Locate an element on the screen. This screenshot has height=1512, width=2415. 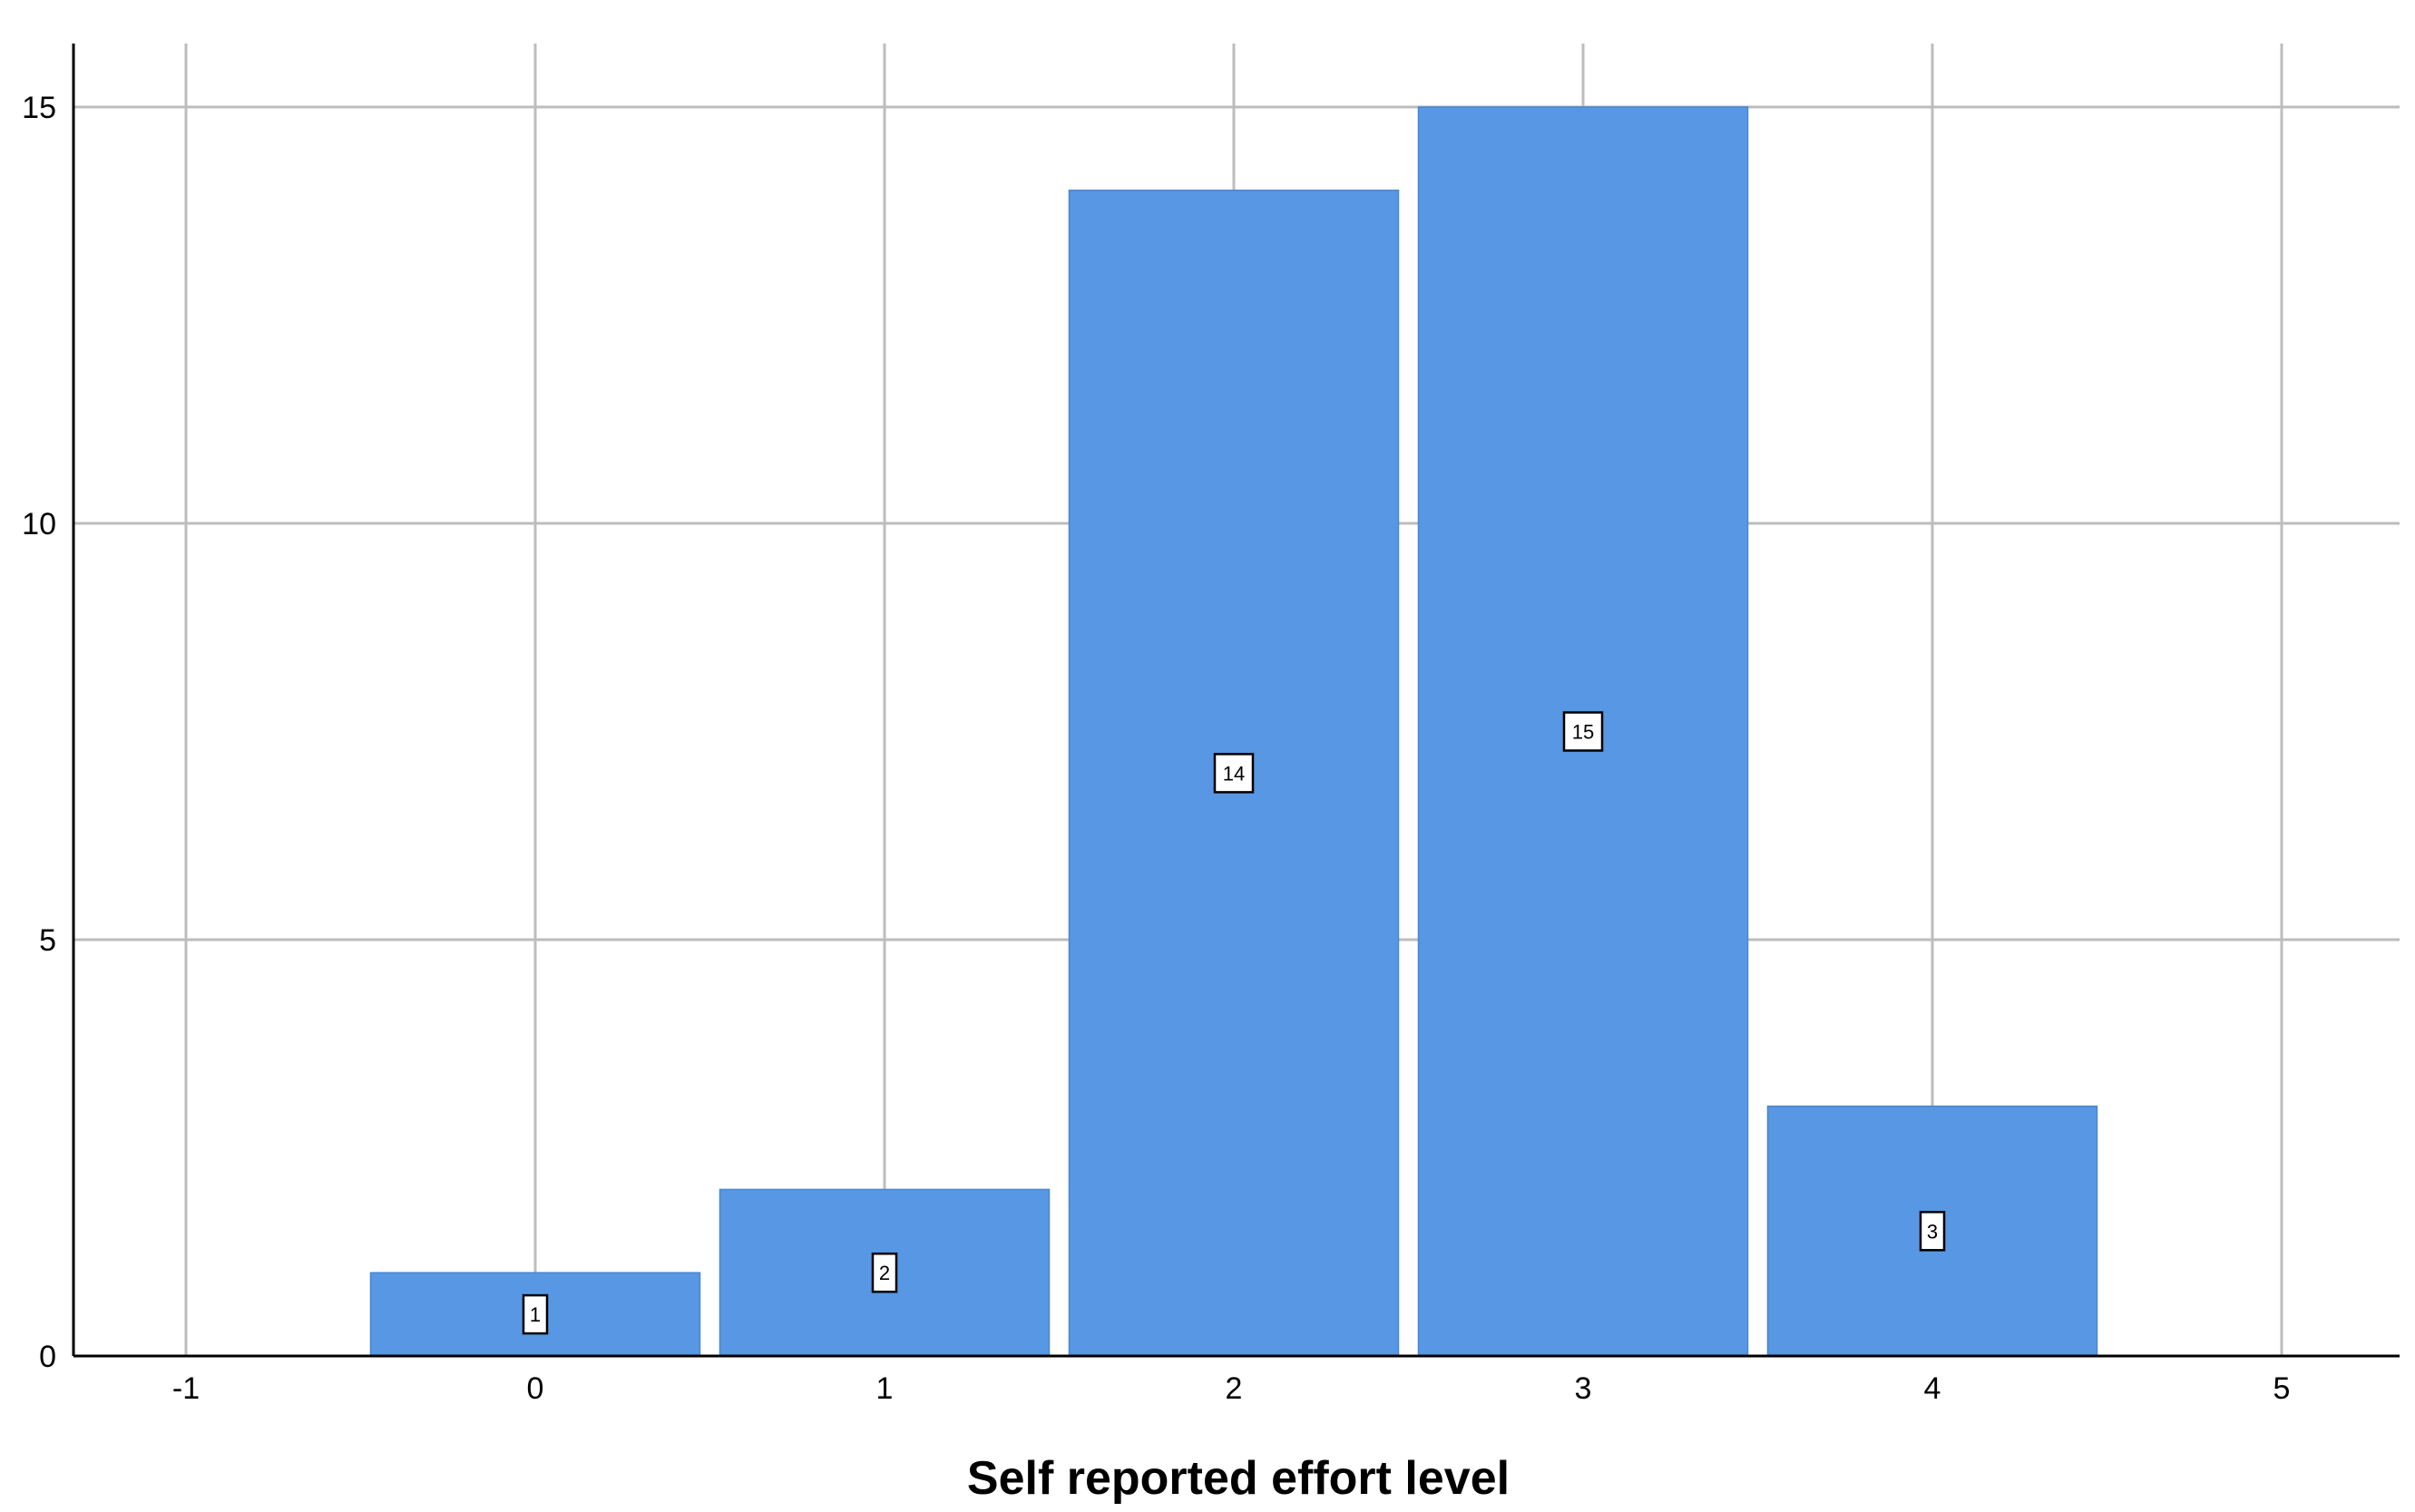
x-tick-labels: -1 0 1 2 3 4 5 is located at coordinates (1231, 1388).